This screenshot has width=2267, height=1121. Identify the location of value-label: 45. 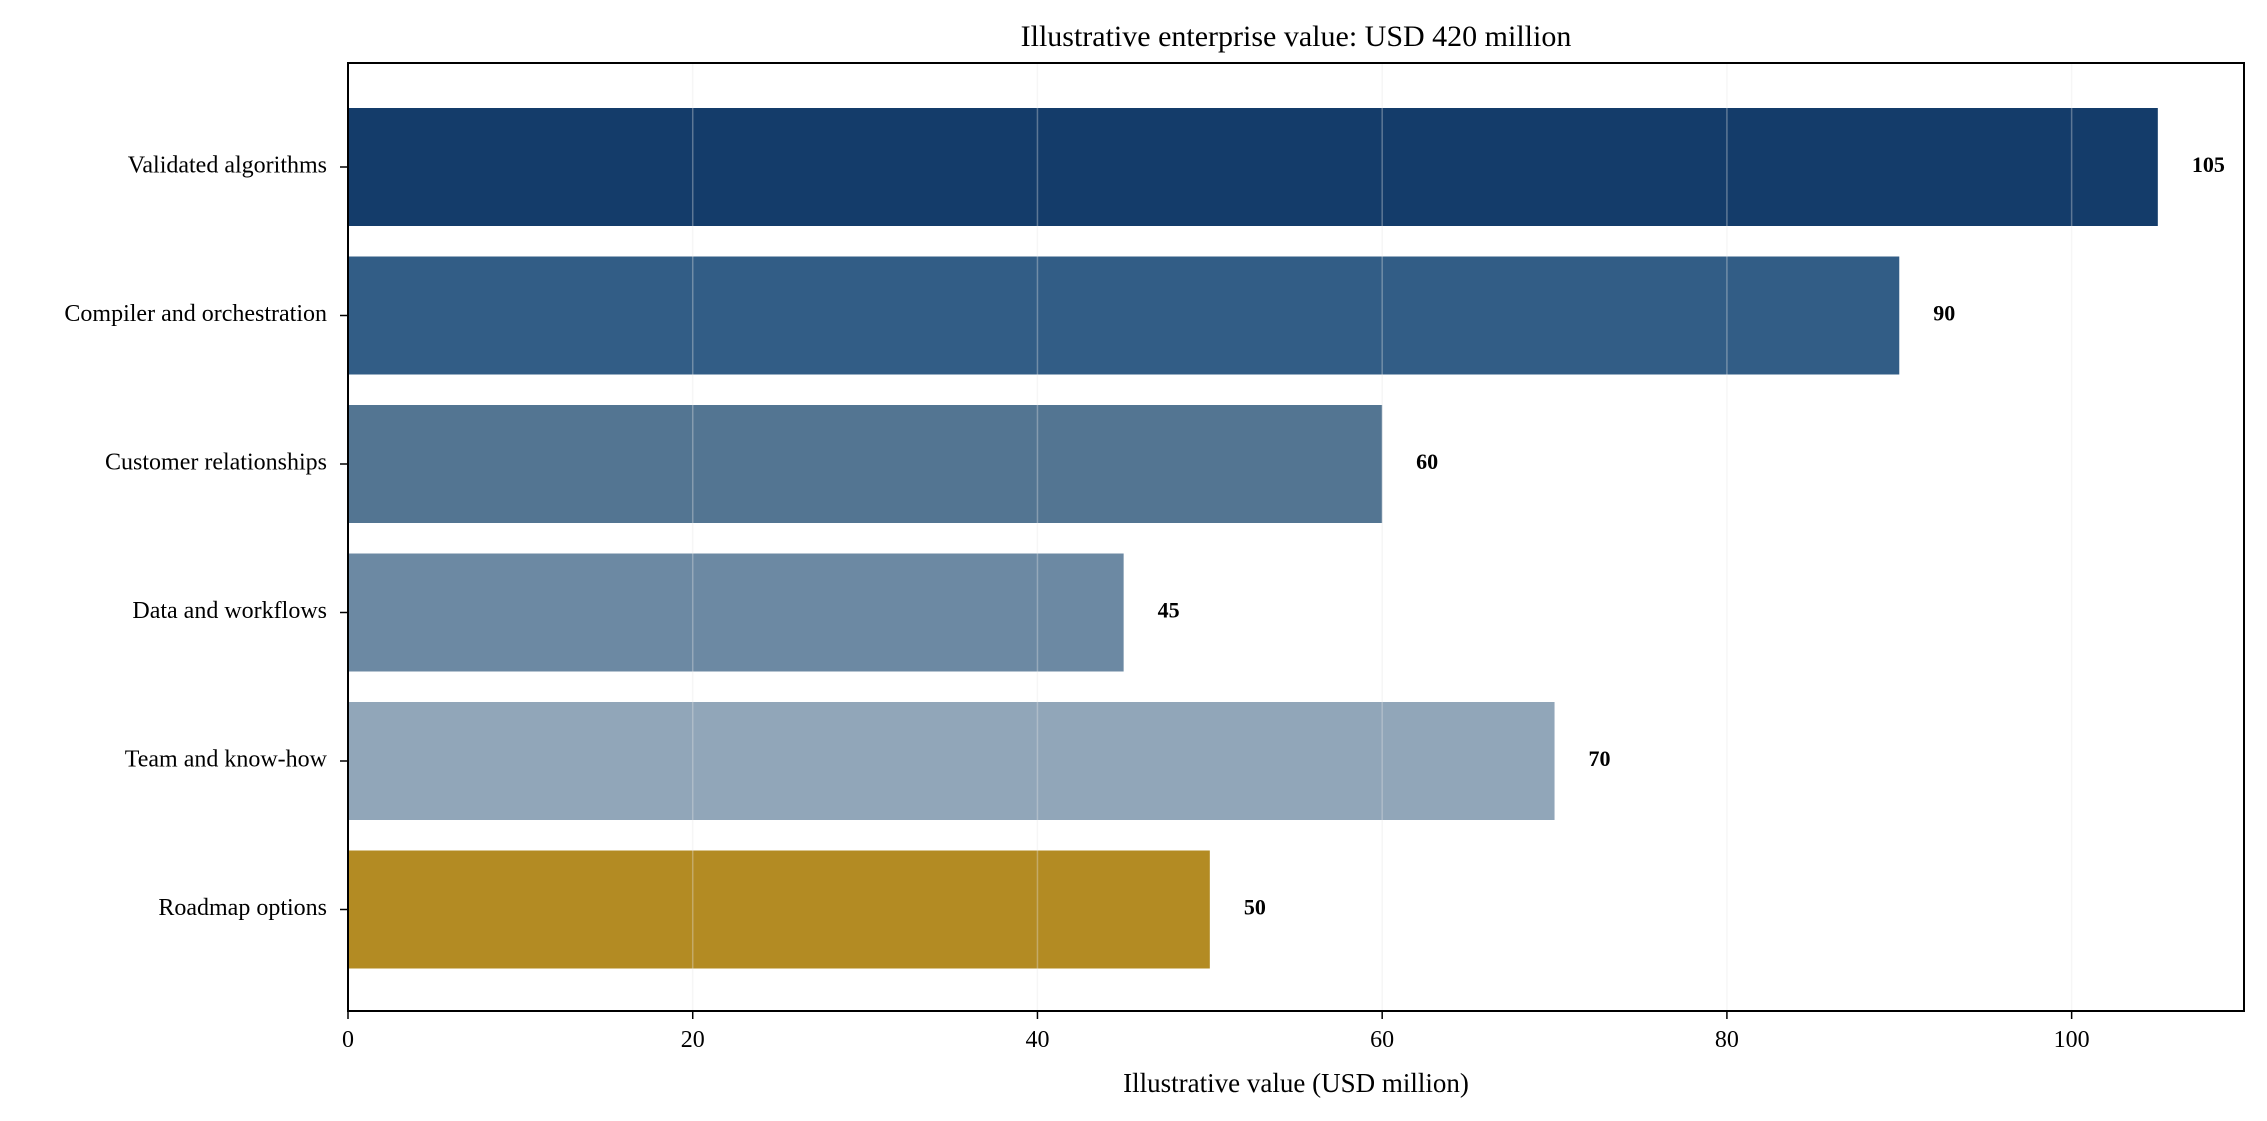
(1169, 610).